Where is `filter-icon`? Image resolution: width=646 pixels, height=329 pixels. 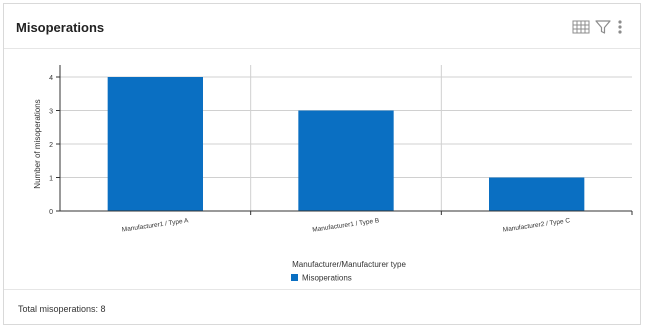 filter-icon is located at coordinates (603, 27).